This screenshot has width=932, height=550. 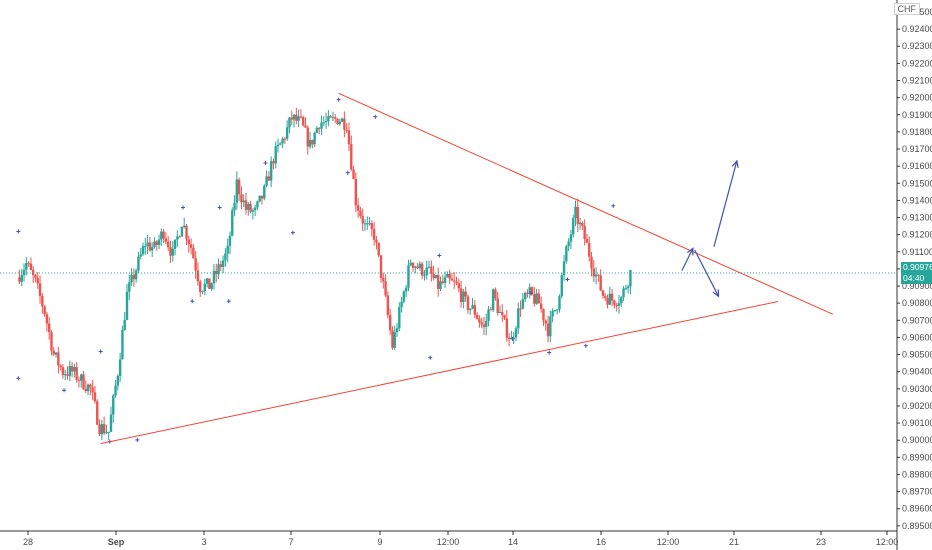 I want to click on x-axis: 28 Sep 3 7 9 12:00 14 16 12:00 21 23 12:00, so click(x=460, y=539).